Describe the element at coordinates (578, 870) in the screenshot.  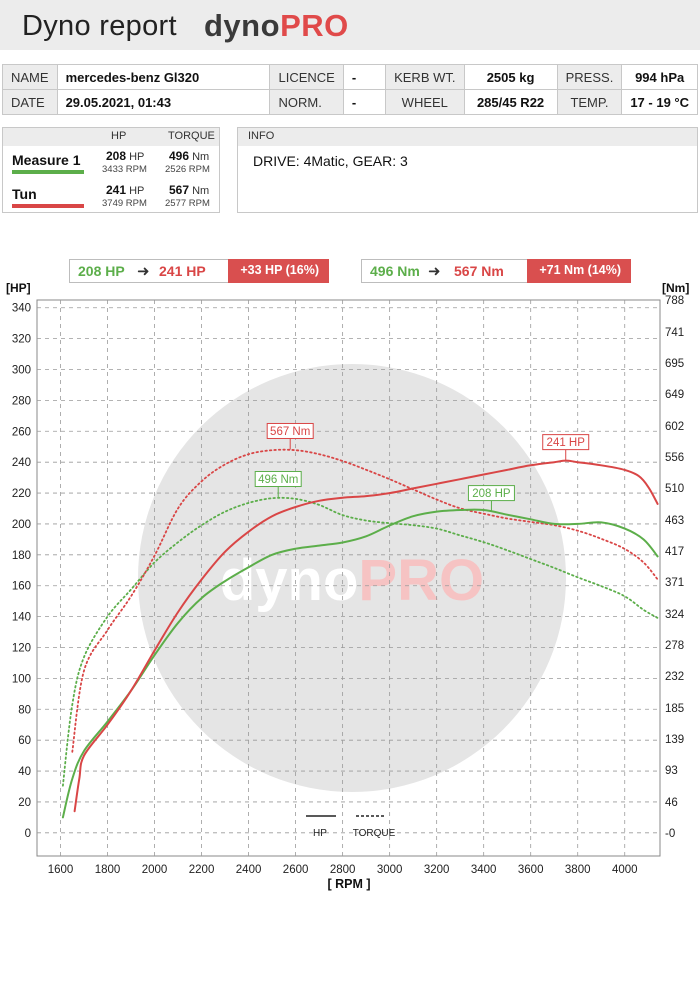
I see `x-tick-label: 3800` at that location.